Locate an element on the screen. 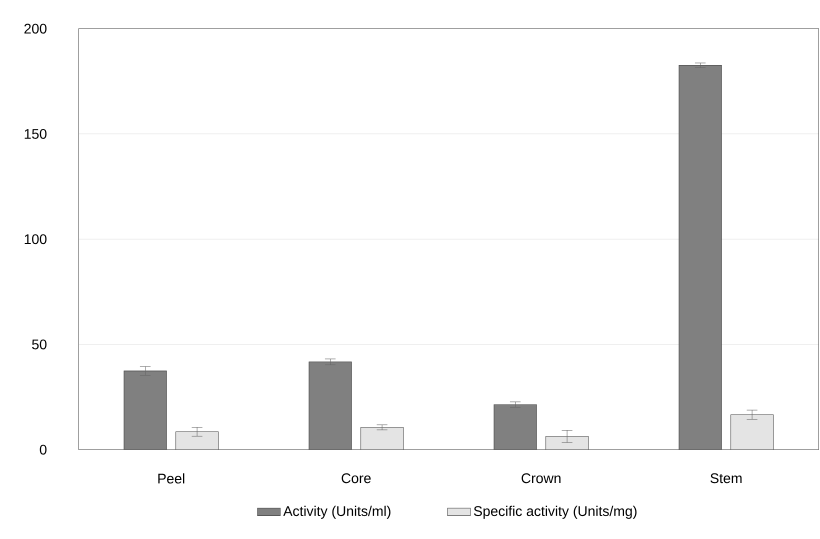 The image size is (820, 539). y-tick-label: 150 is located at coordinates (35, 133).